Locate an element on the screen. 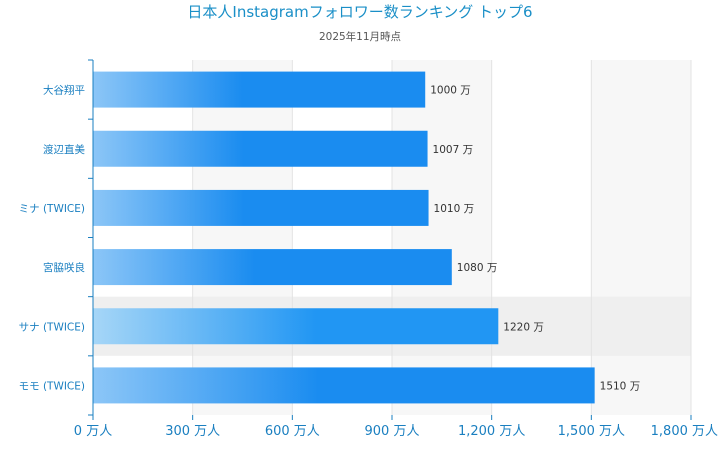  chart-subtitle: 2025年11月時点 is located at coordinates (360, 36).